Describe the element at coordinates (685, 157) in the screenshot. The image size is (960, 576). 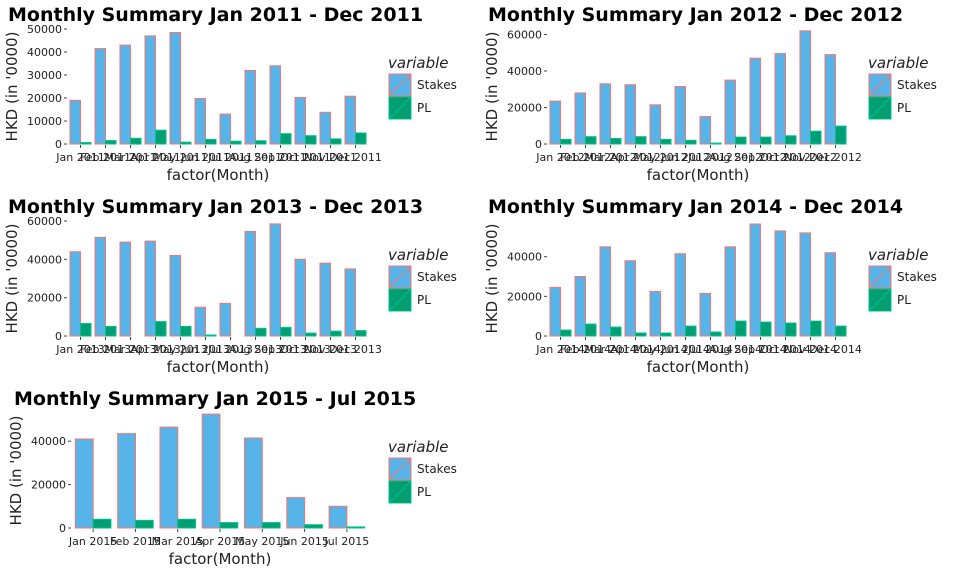
I see `x-tick-label: Jun 2012` at that location.